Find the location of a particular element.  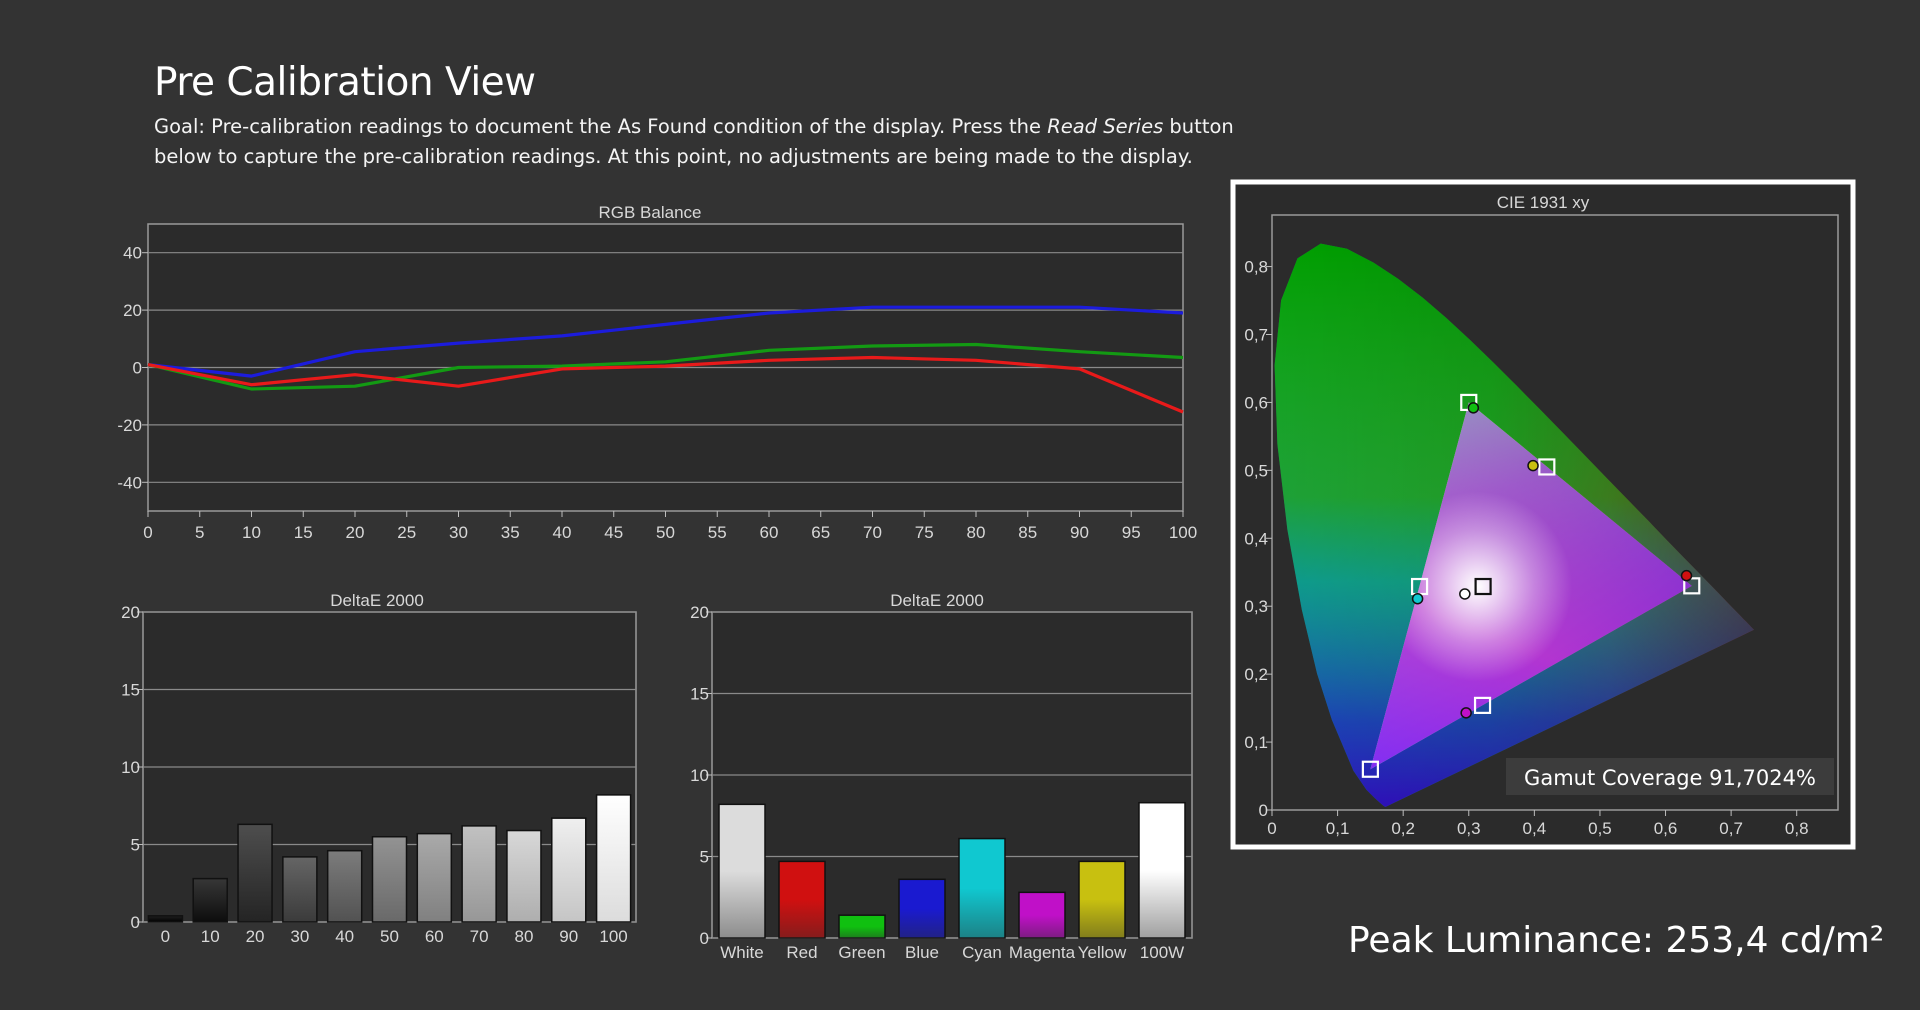

cie-y-axis: 0,8 0,7 0,6 0,5 0,4 0,3 0,2 0,1 0 is located at coordinates (1258, 539).